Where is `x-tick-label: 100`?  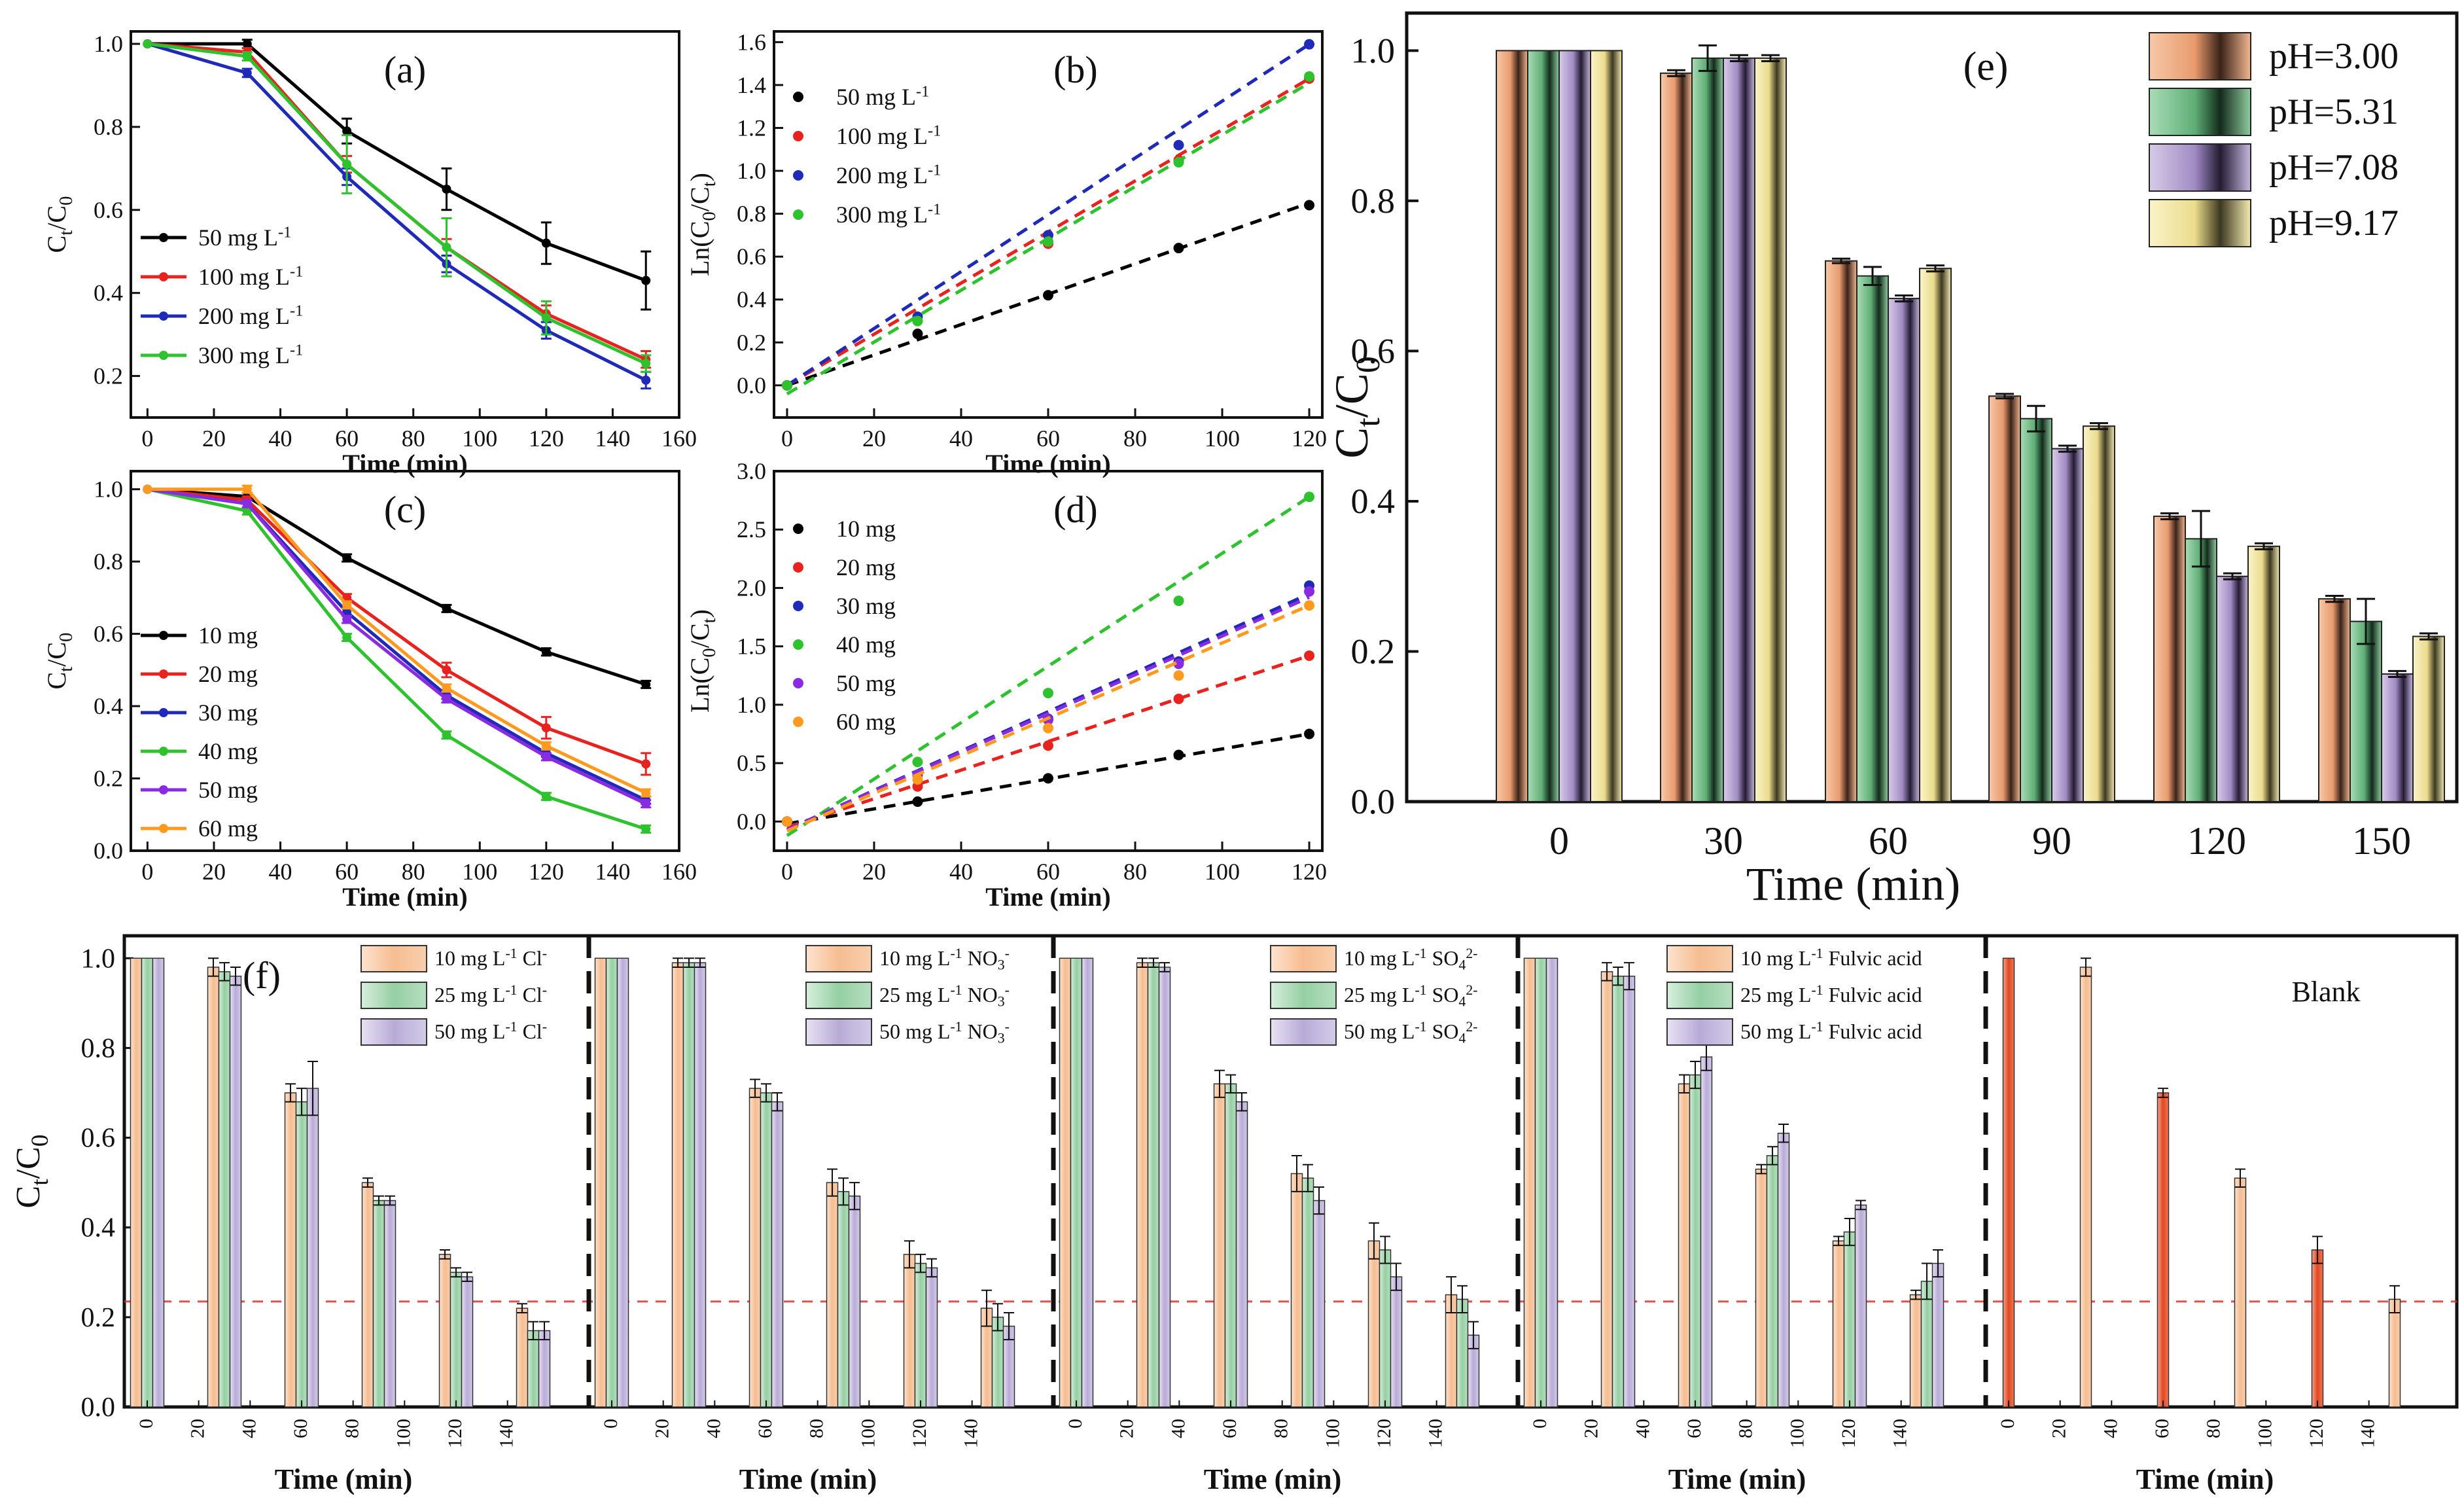
x-tick-label: 100 is located at coordinates (2265, 1433).